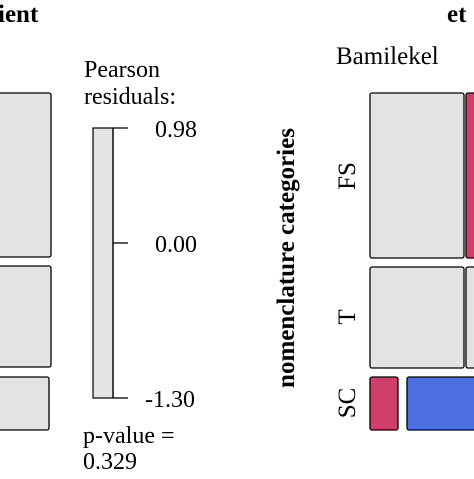  I want to click on right-panel-title: et, so click(457, 14).